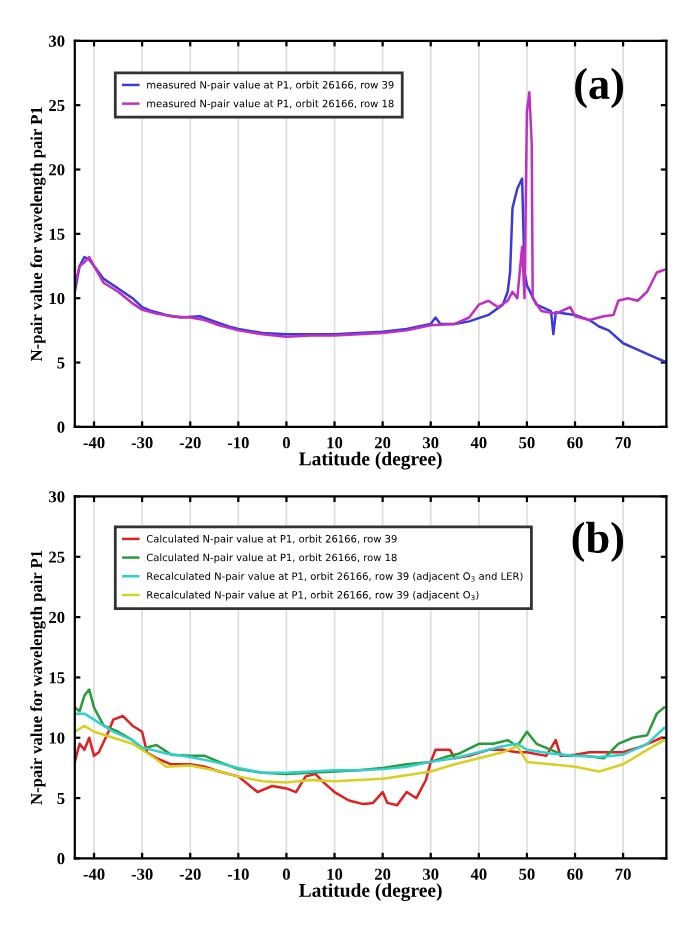  Describe the element at coordinates (598, 542) in the screenshot. I see `annotation: (b)` at that location.